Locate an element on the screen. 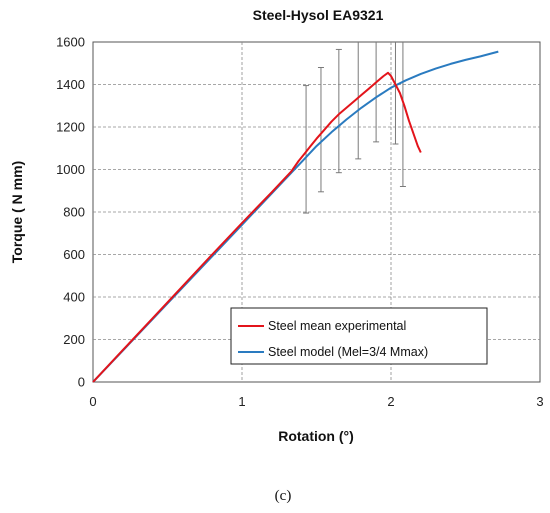 The width and height of the screenshot is (550, 513). chart-title: Steel-Hysol EA9321 is located at coordinates (318, 15).